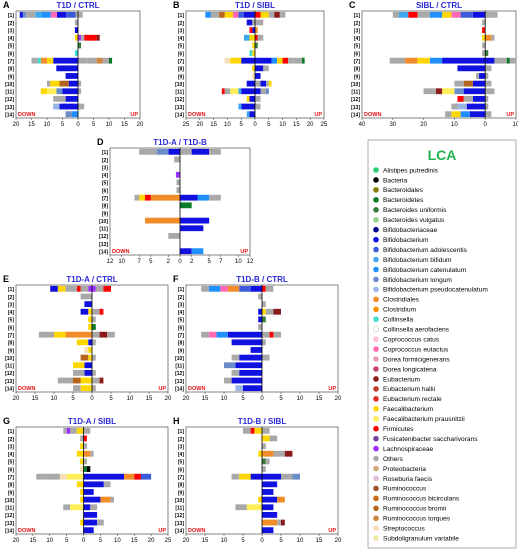 The width and height of the screenshot is (518, 550). Describe the element at coordinates (421, 538) in the screenshot. I see `legend-item-label: Subdoligranulum variabile` at that location.